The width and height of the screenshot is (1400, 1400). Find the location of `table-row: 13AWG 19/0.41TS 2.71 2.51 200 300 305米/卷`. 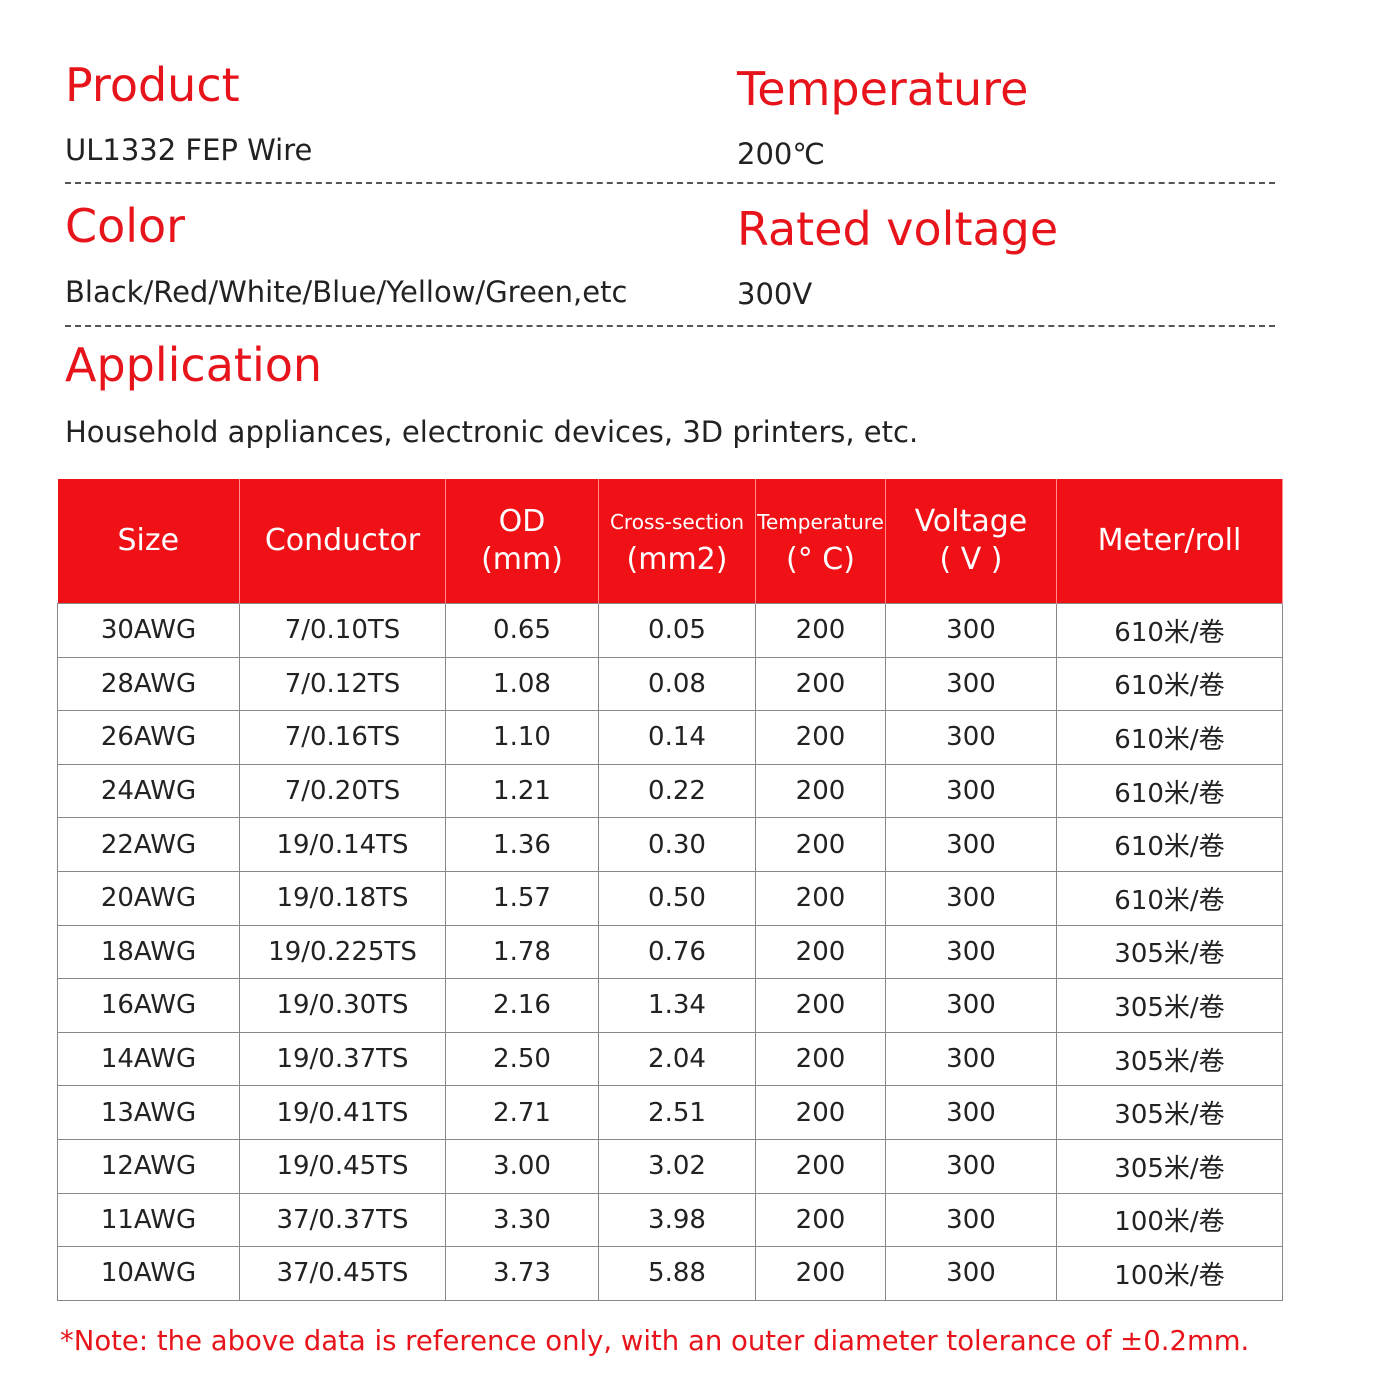

table-row: 13AWG 19/0.41TS 2.71 2.51 200 300 305米/卷 is located at coordinates (670, 1112).